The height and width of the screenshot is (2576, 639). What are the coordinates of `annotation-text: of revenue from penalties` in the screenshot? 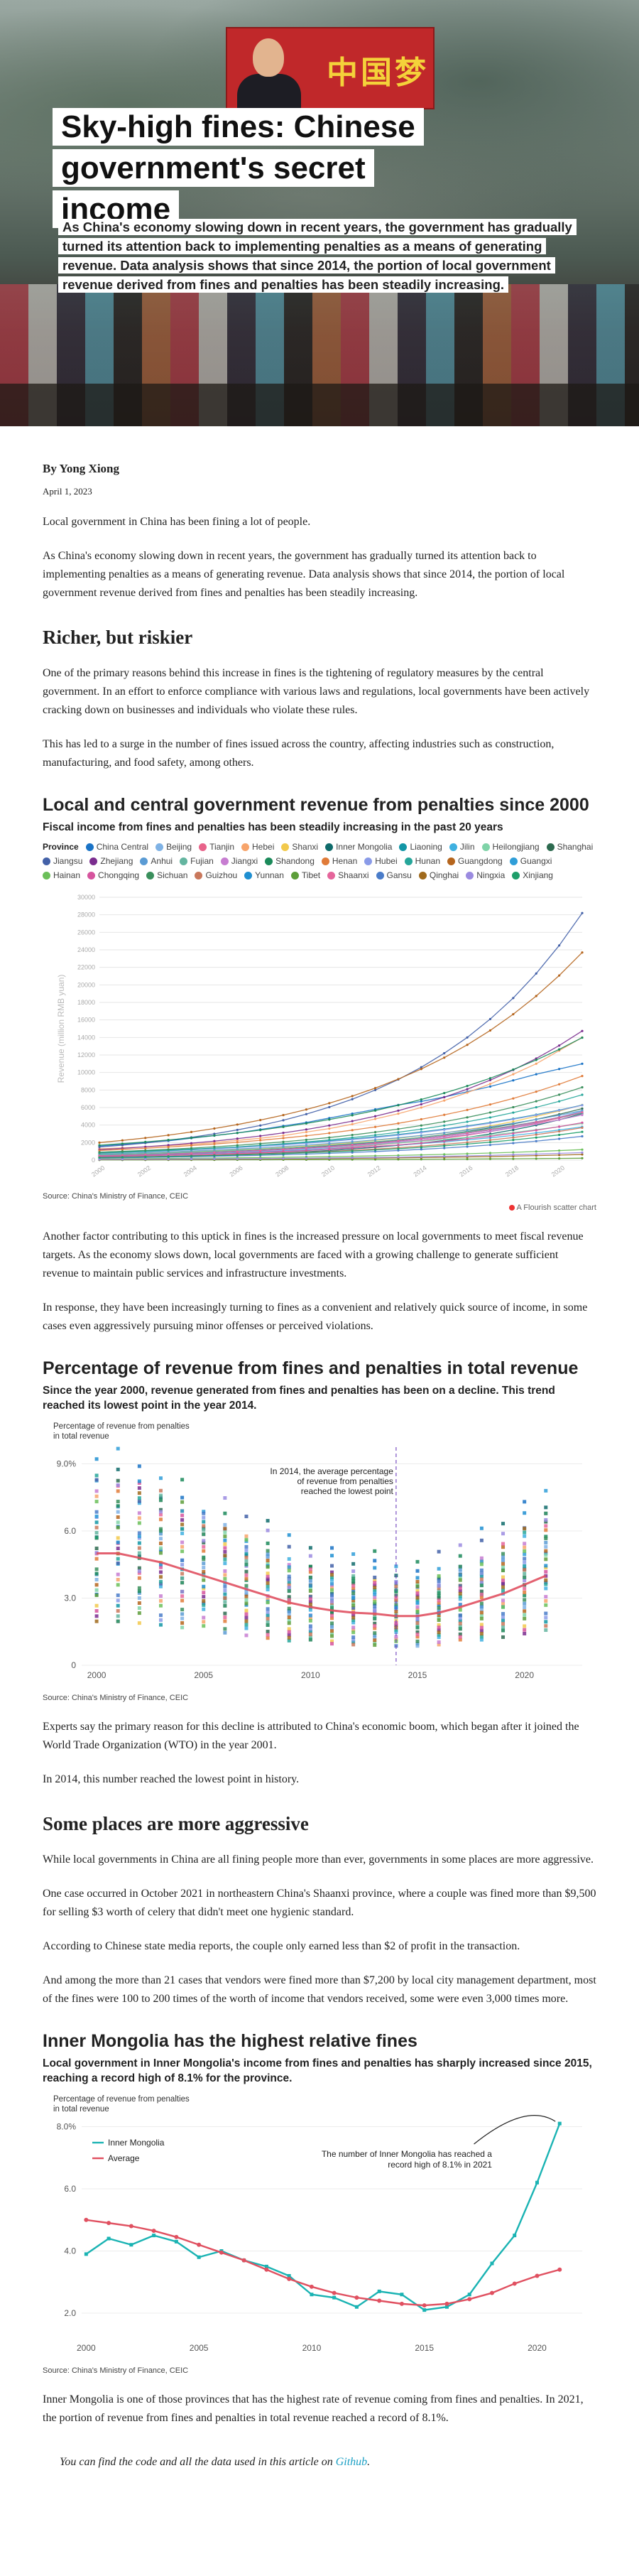 It's located at (345, 1481).